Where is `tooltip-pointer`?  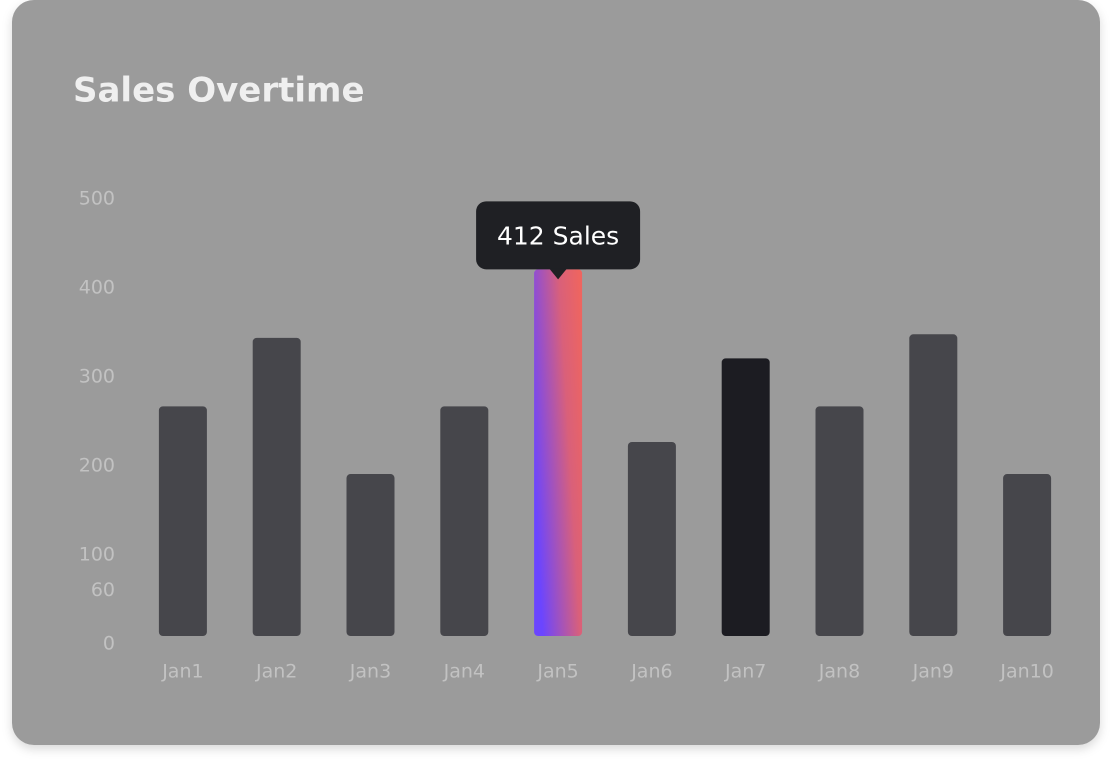
tooltip-pointer is located at coordinates (558, 274).